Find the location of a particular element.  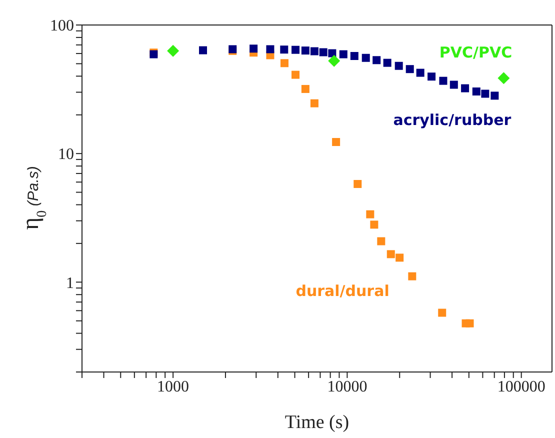

x-tick-label: 1000 is located at coordinates (173, 387).